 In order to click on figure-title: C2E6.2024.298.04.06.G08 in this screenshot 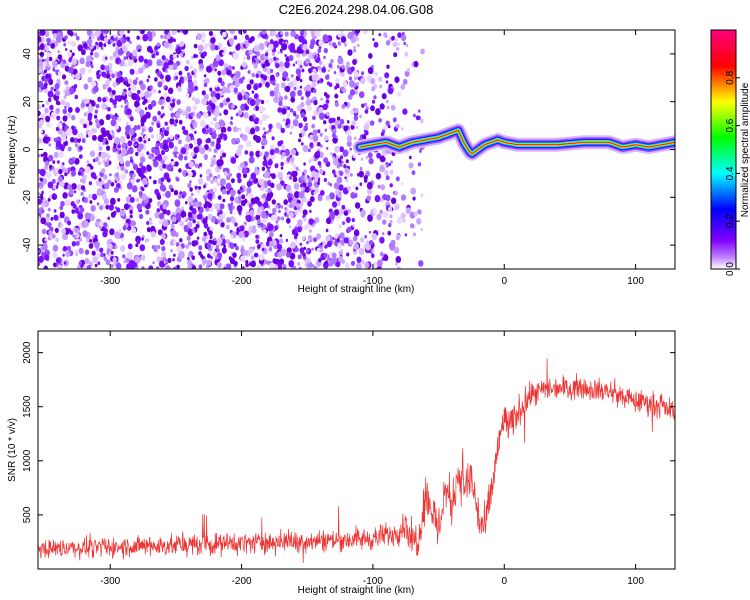, I will do `click(356, 9)`.